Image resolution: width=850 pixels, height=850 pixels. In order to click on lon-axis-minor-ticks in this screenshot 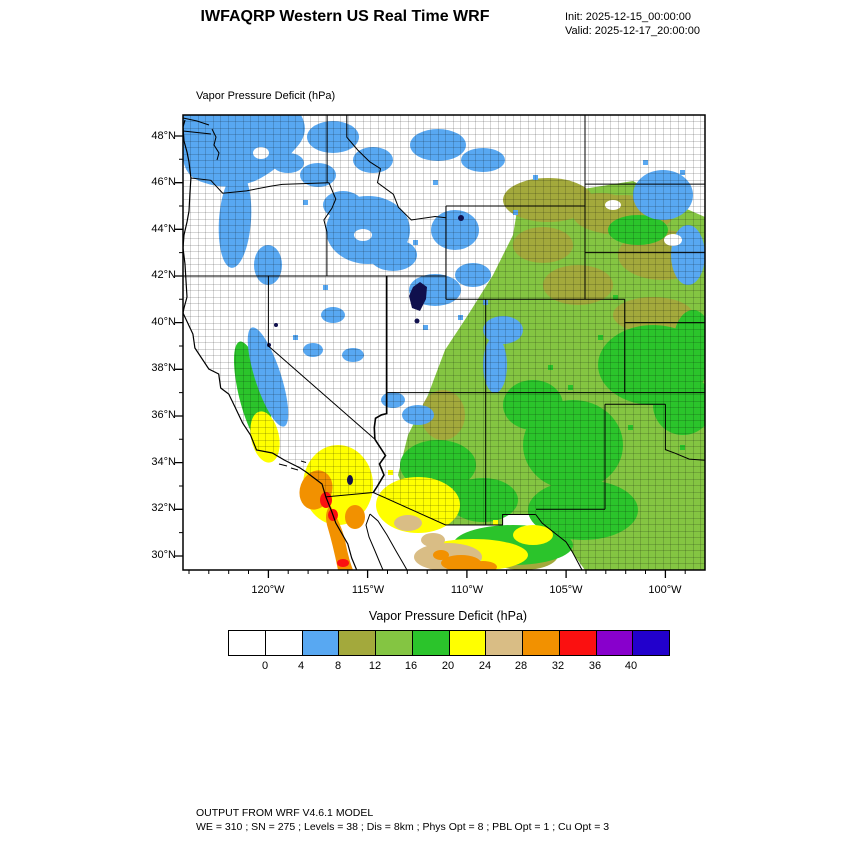, I will do `click(437, 572)`.